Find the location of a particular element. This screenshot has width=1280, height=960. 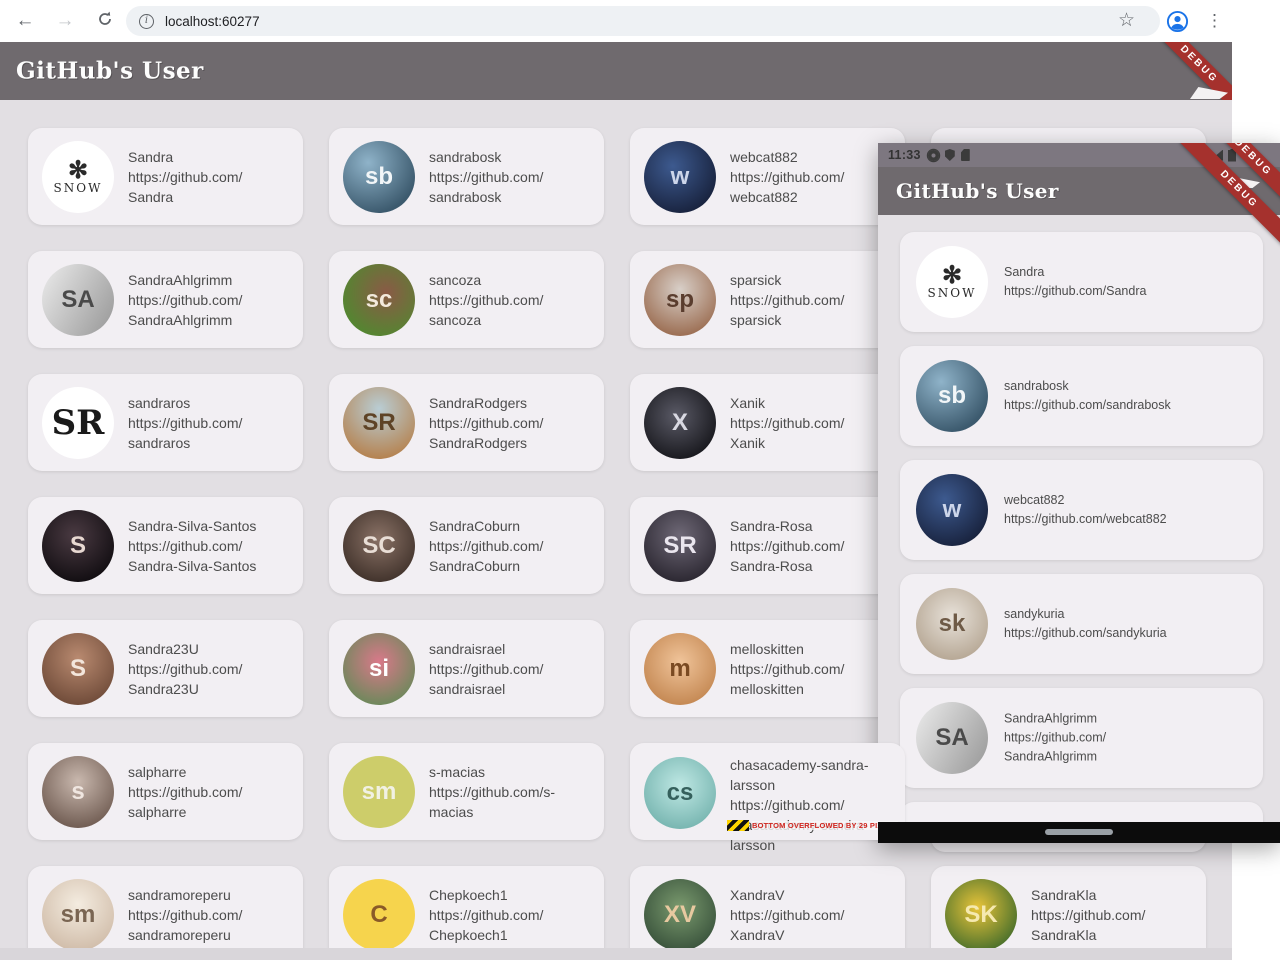

user-name: SandraRodgers is located at coordinates (478, 402).